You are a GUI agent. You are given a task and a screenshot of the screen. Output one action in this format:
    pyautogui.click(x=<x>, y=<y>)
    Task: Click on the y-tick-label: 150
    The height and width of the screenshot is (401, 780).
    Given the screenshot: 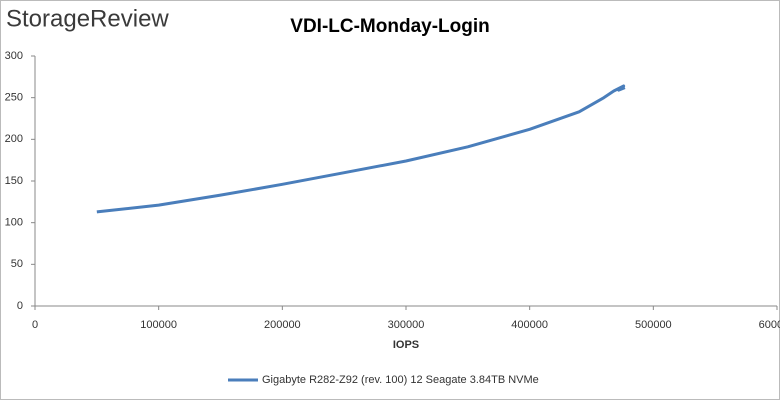 What is the action you would take?
    pyautogui.click(x=14, y=181)
    